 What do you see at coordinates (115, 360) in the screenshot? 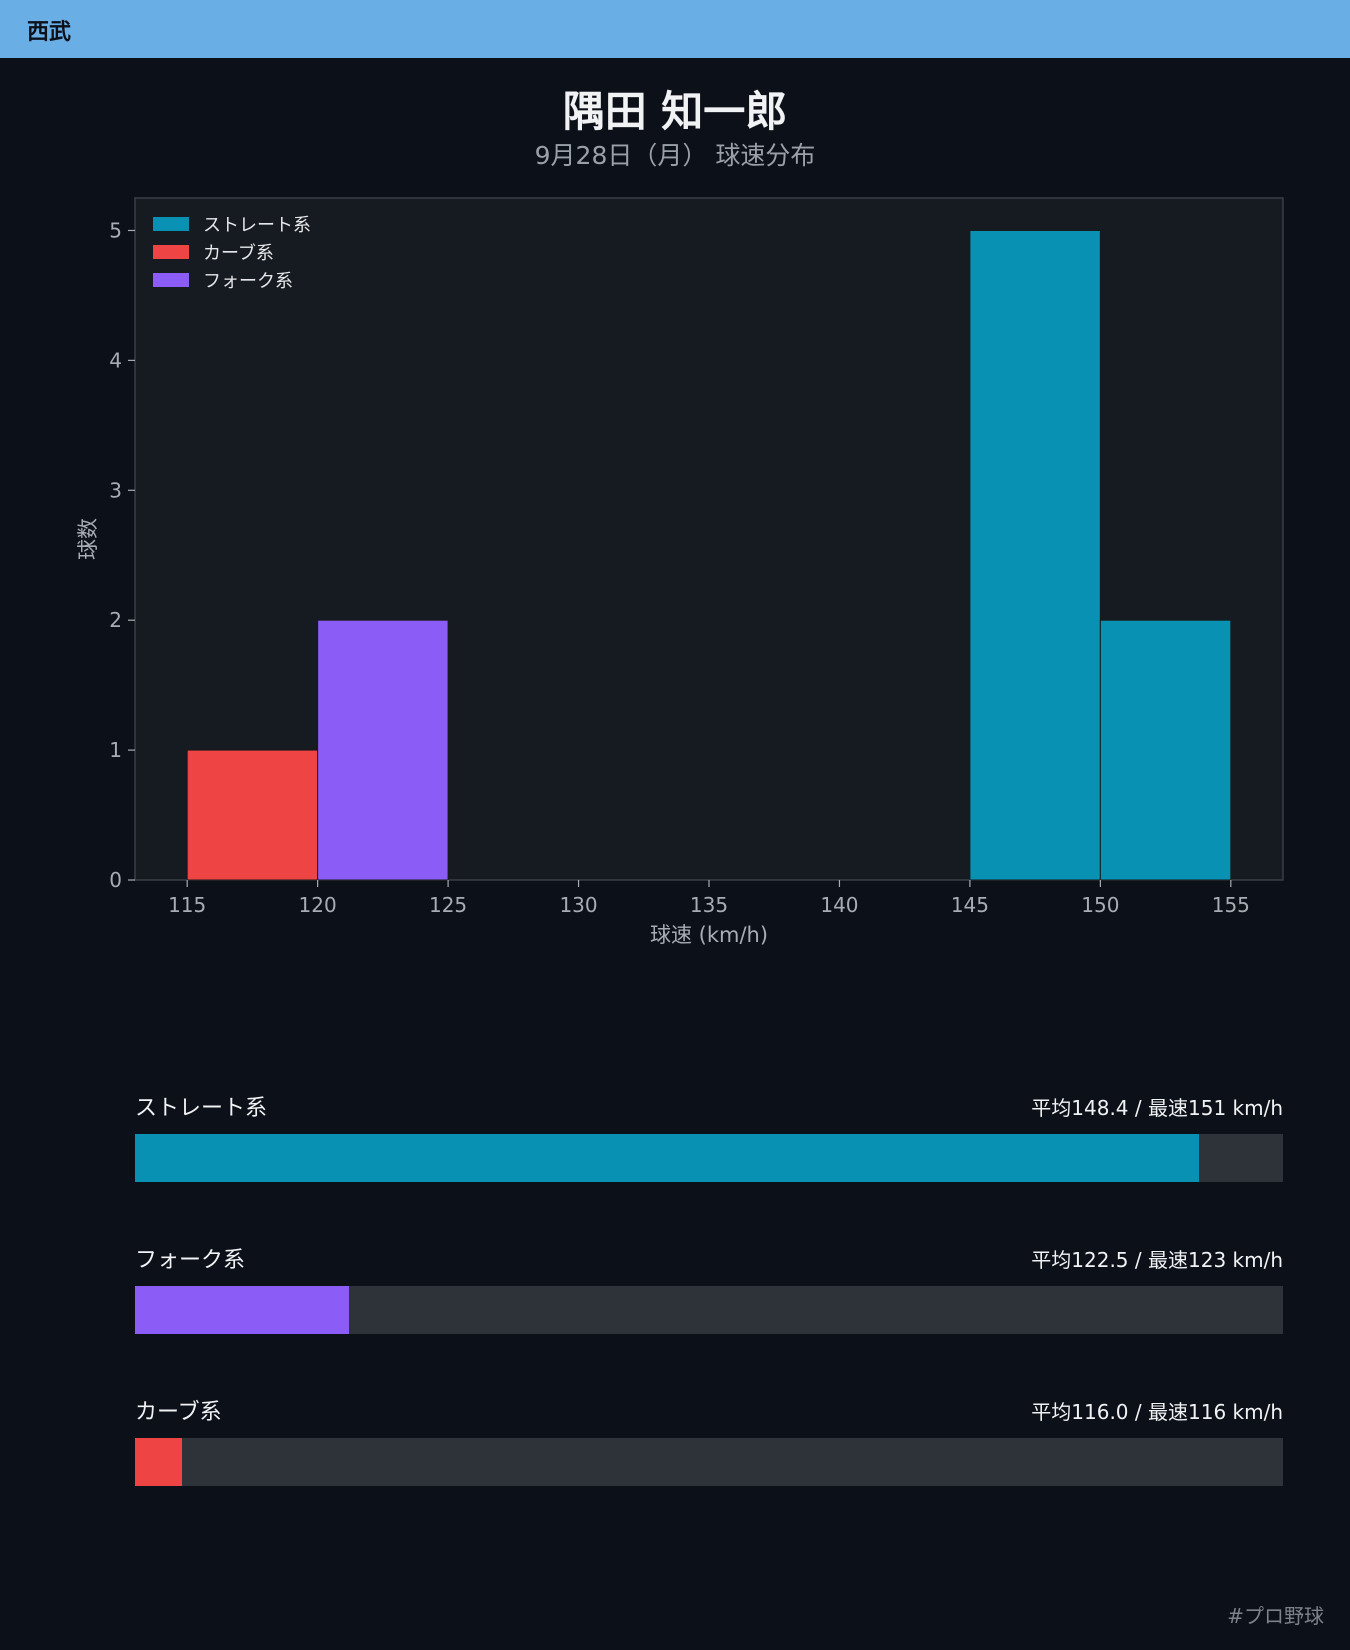
I see `y-tick-label: 4` at bounding box center [115, 360].